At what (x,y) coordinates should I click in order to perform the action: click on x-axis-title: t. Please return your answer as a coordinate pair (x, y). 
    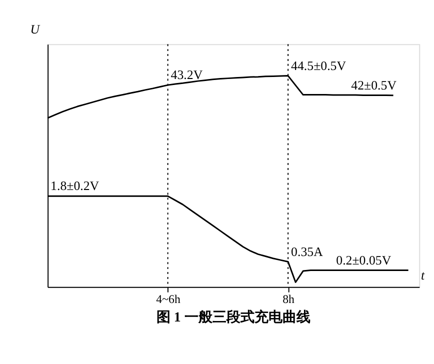
    Looking at the image, I should click on (423, 275).